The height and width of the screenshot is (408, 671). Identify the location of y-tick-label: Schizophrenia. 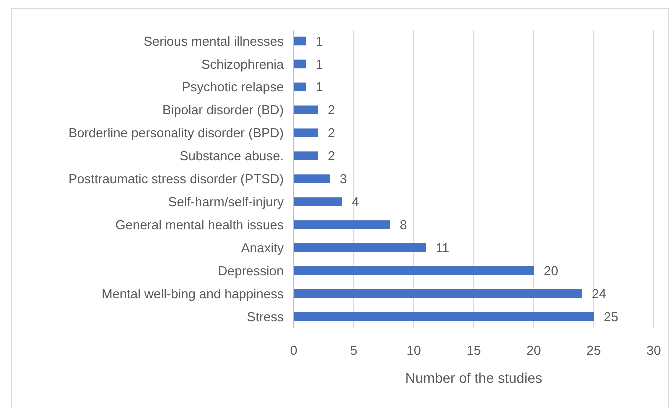
(243, 64).